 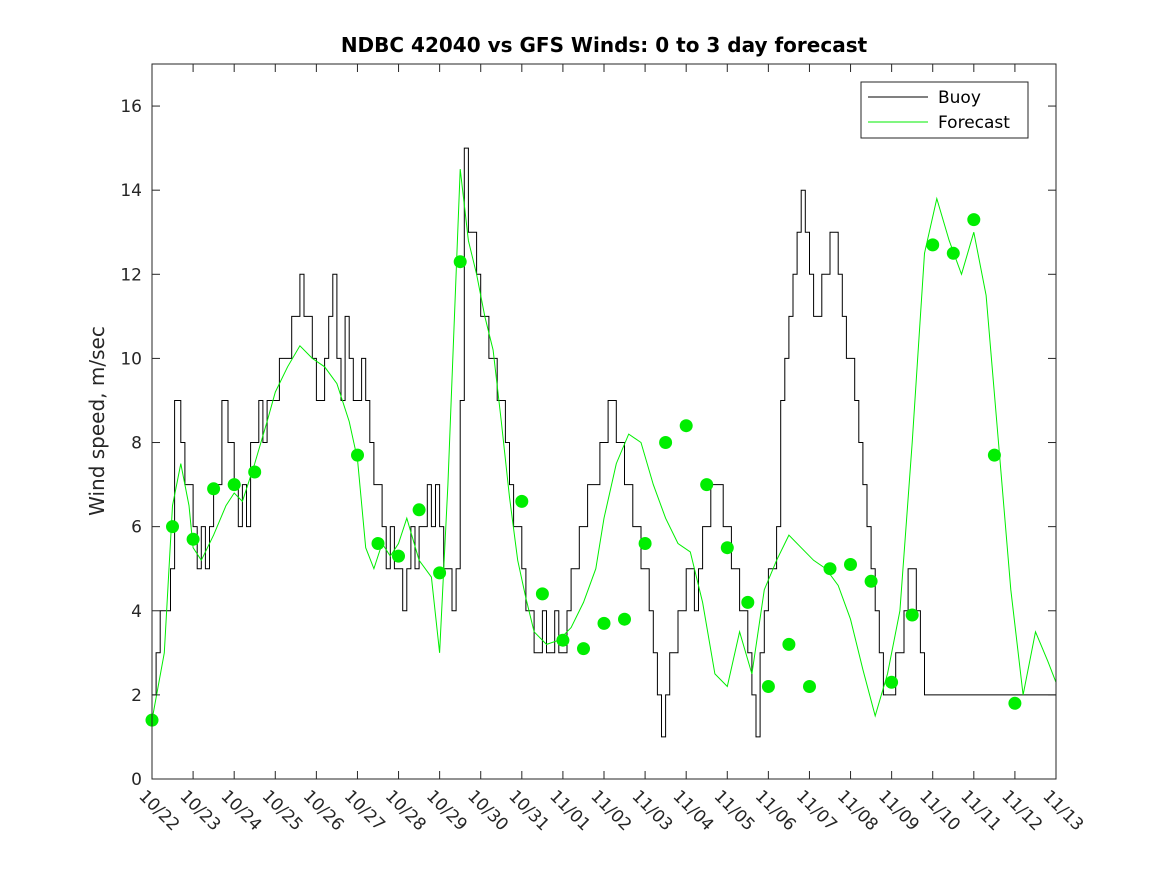 What do you see at coordinates (136, 696) in the screenshot?
I see `y-tick-label: 2` at bounding box center [136, 696].